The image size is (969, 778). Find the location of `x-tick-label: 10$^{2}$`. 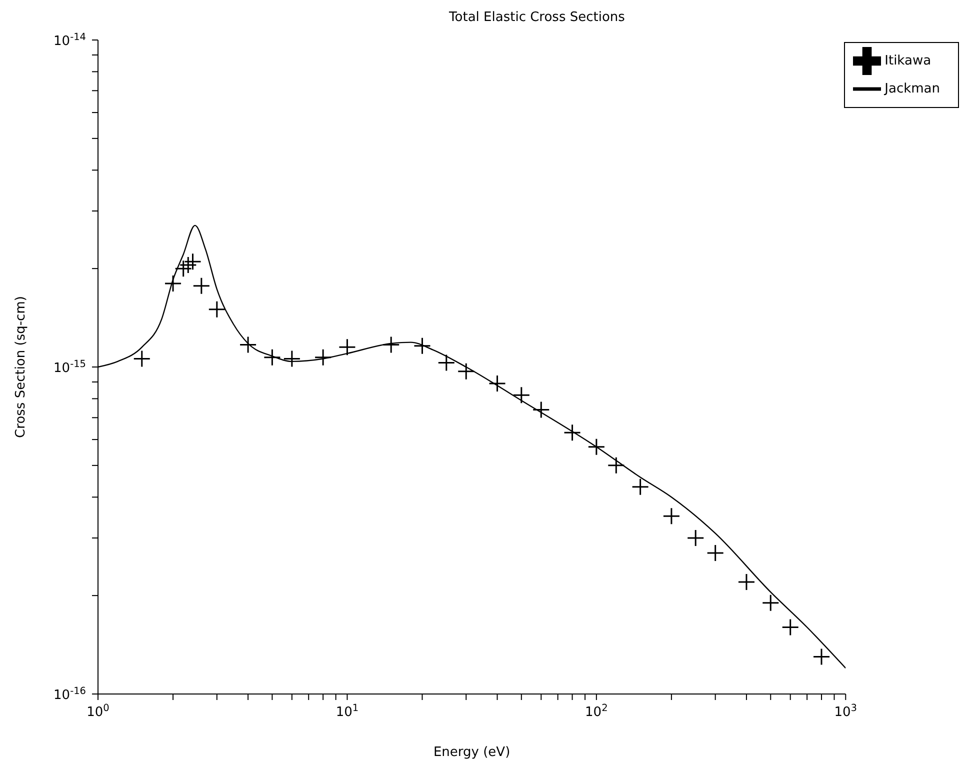

x-tick-label: 10$^{2}$ is located at coordinates (596, 711).